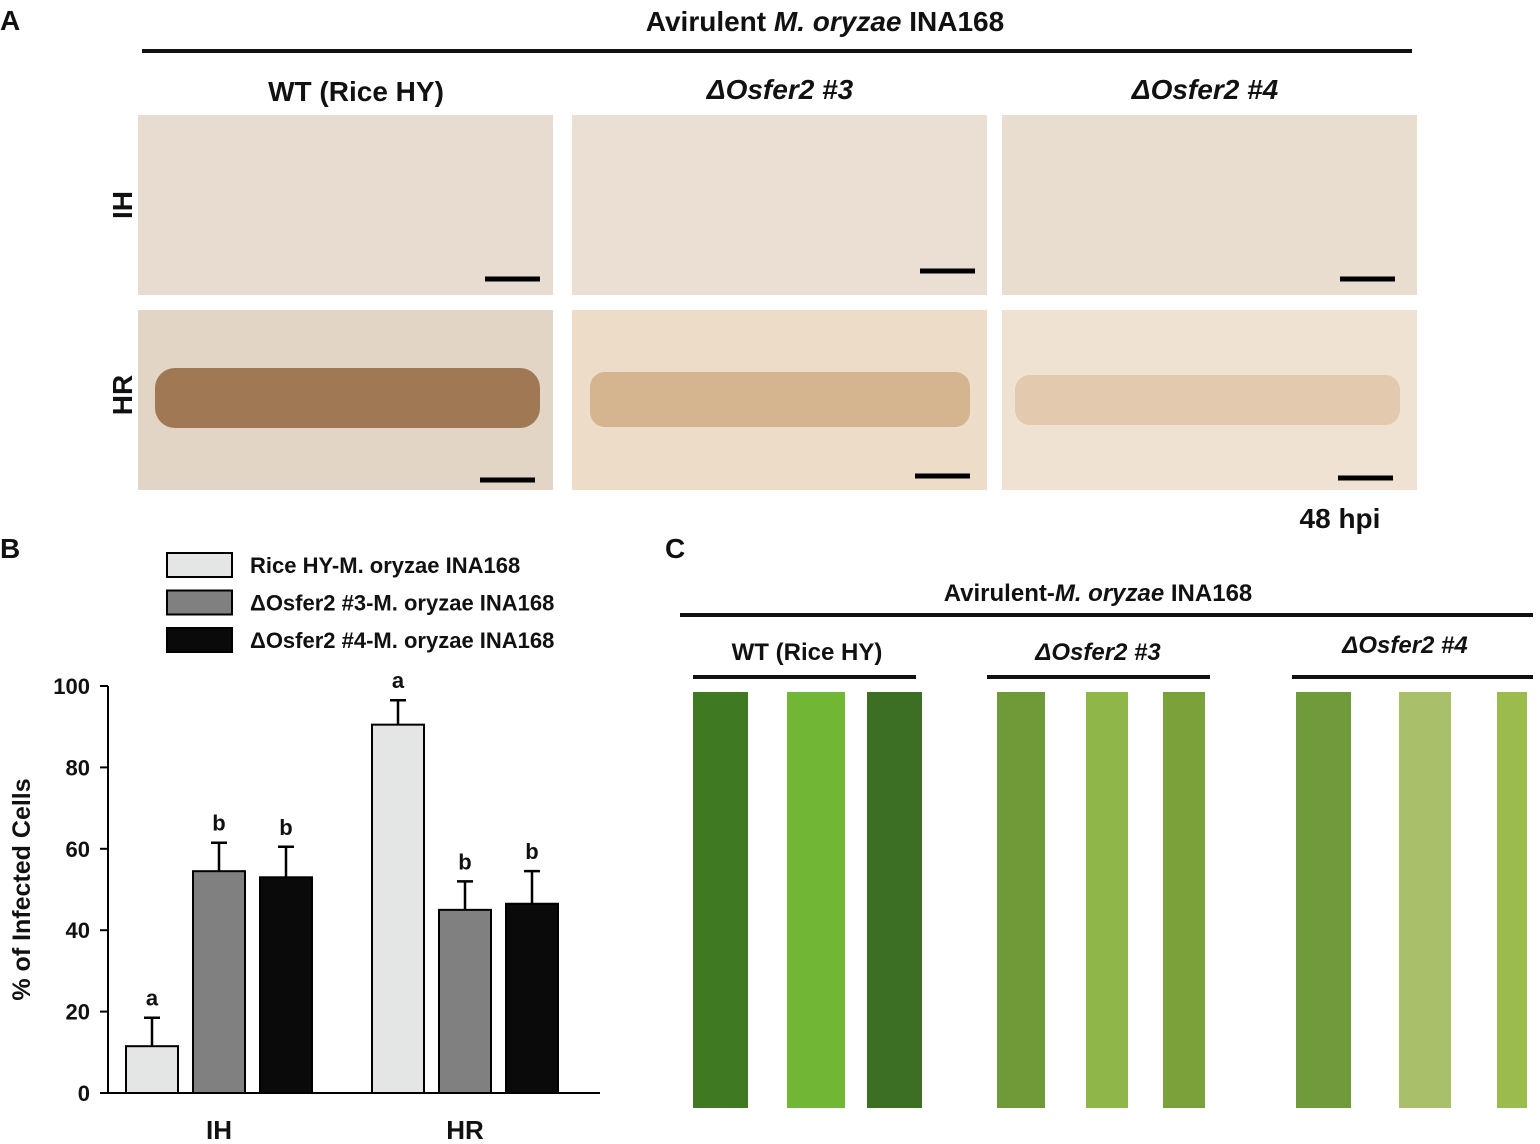 The width and height of the screenshot is (1540, 1144). Describe the element at coordinates (999, 593) in the screenshot. I see `title-part: Avirulent-` at that location.